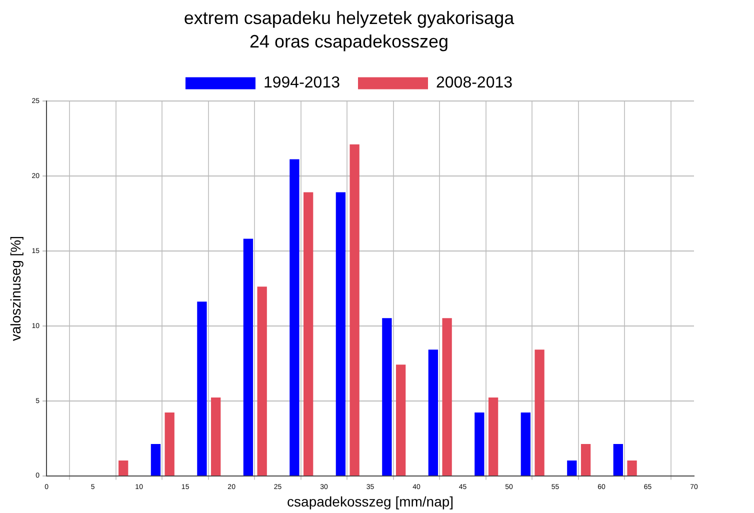 The image size is (754, 513). What do you see at coordinates (301, 83) in the screenshot?
I see `legend-label: 1994-2013` at bounding box center [301, 83].